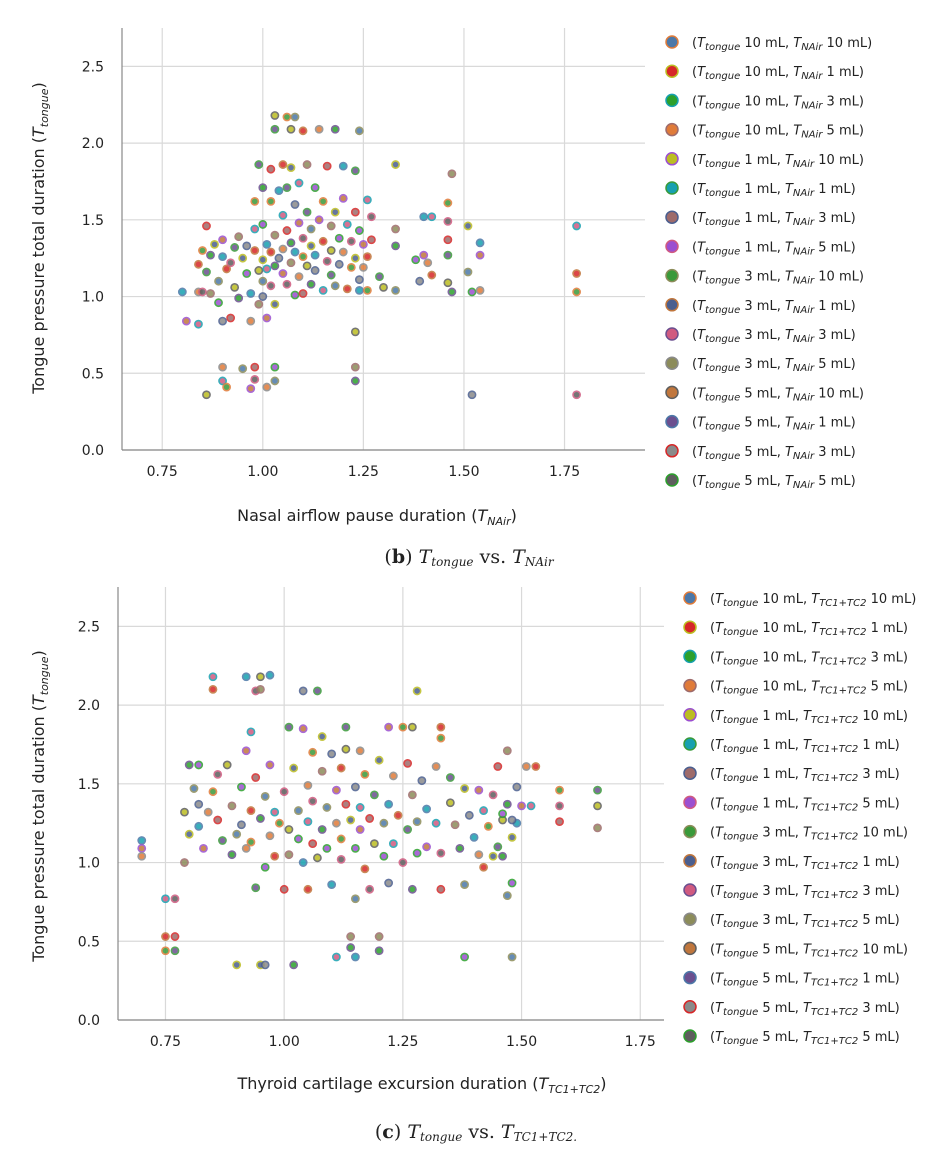 The image size is (938, 1157). Describe the element at coordinates (640, 1042) in the screenshot. I see `x-tick-label: 1.75` at that location.